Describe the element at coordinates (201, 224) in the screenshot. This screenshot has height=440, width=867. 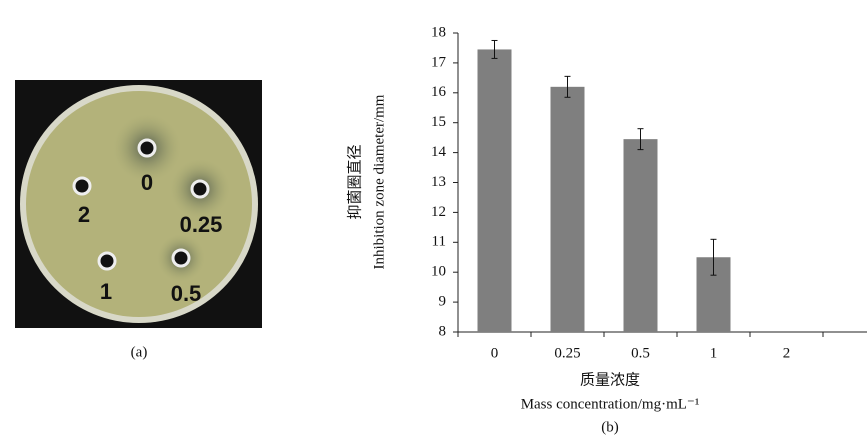
I see `well-label: 0.25` at that location.